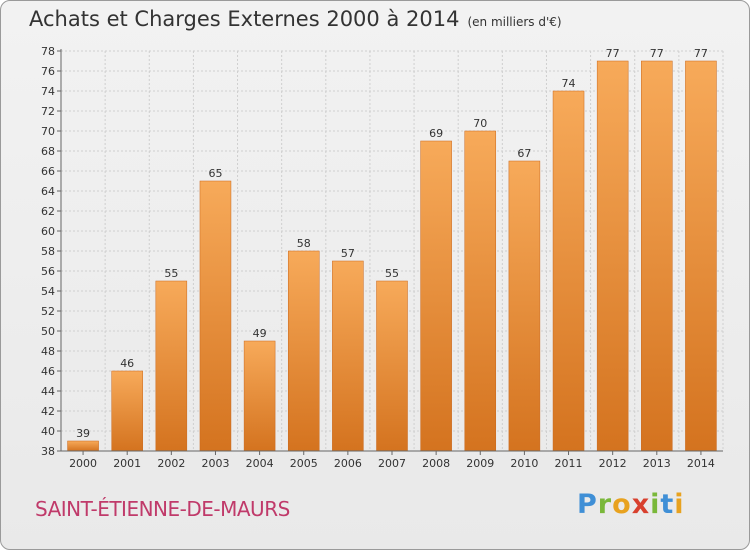  I want to click on y-tick-label: 74, so click(48, 91).